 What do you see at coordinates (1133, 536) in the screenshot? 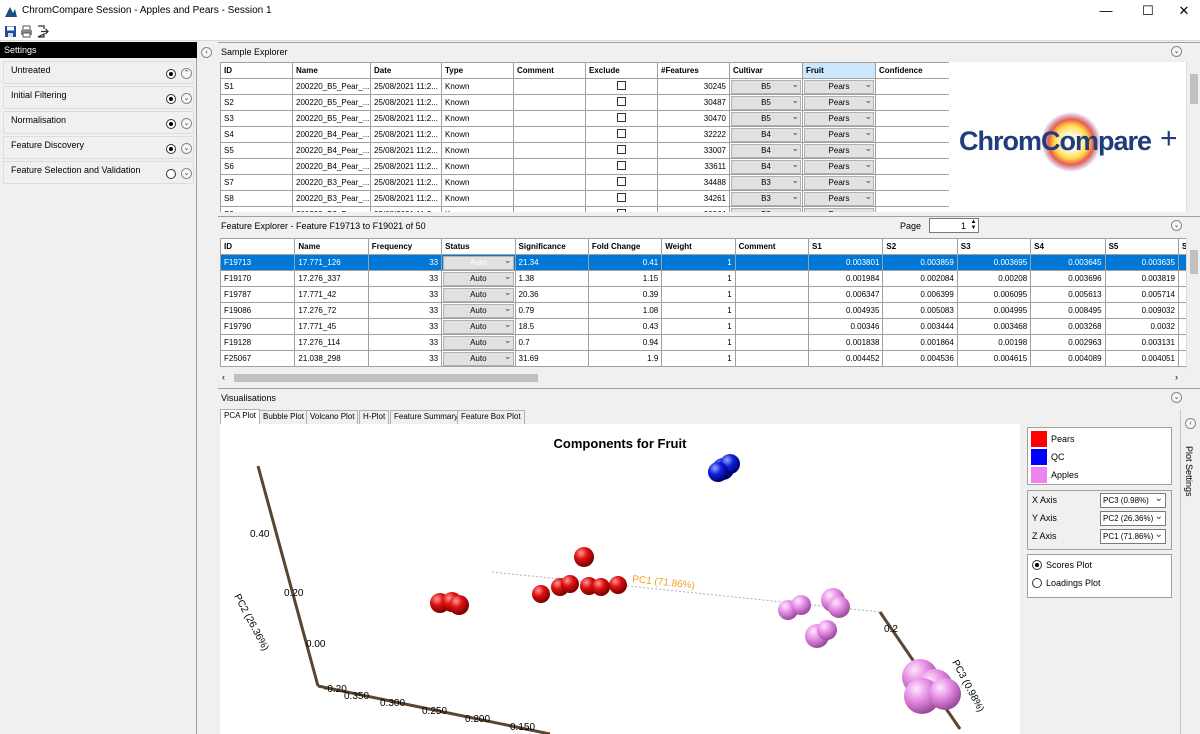
I see `z-axis-select: PC1 (71.86%)` at bounding box center [1133, 536].